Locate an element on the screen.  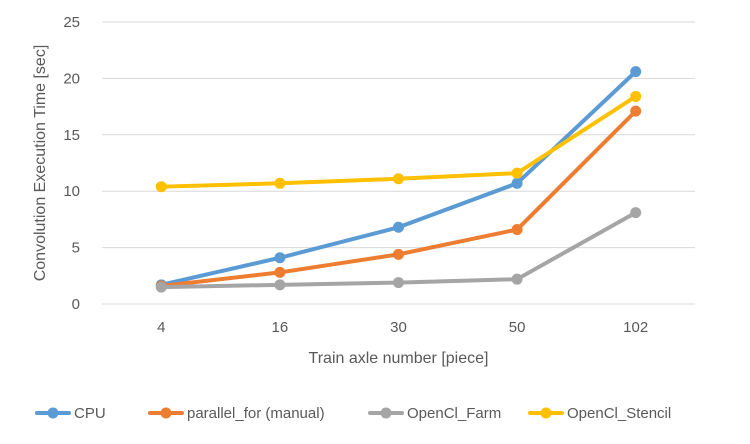
y-tick-label: 10 is located at coordinates (71, 191).